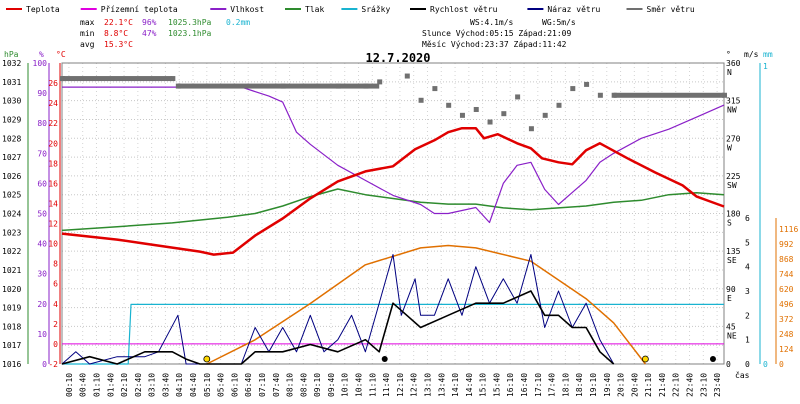 The width and height of the screenshot is (800, 404). What do you see at coordinates (393, 102) in the screenshot?
I see `series-wind-direction` at bounding box center [393, 102].